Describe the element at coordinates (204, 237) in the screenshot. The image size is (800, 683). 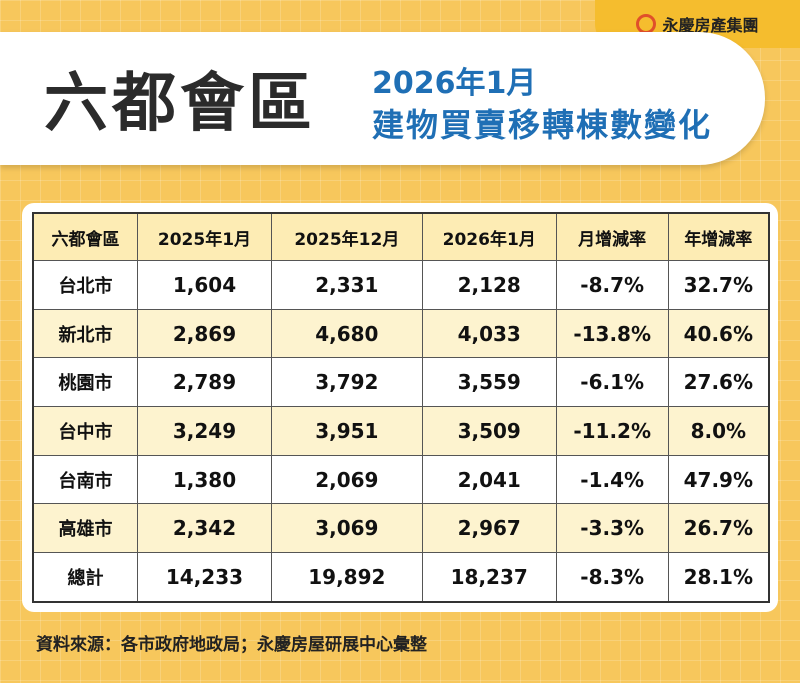
I see `column-header: 2025年1月` at that location.